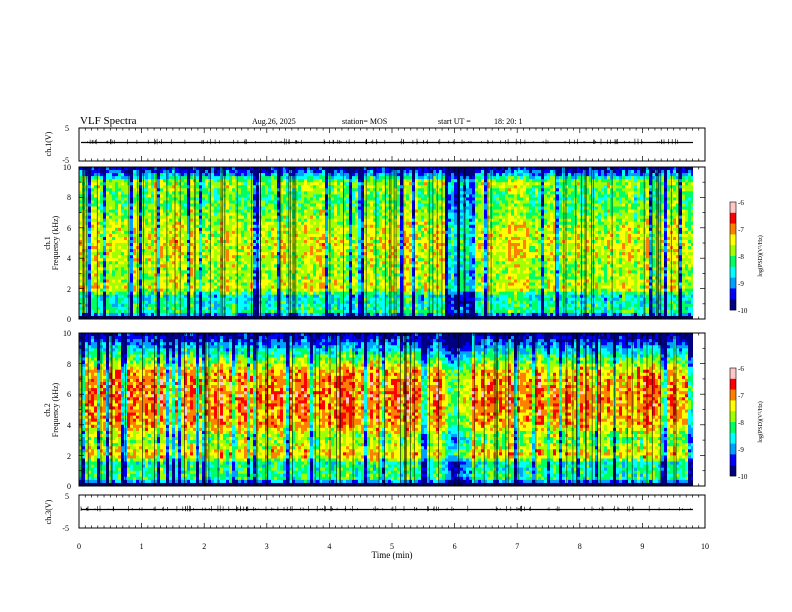 The width and height of the screenshot is (792, 612). What do you see at coordinates (760, 255) in the screenshot?
I see `cbar1-label: log(PSD)(V²/Hz)` at bounding box center [760, 255].